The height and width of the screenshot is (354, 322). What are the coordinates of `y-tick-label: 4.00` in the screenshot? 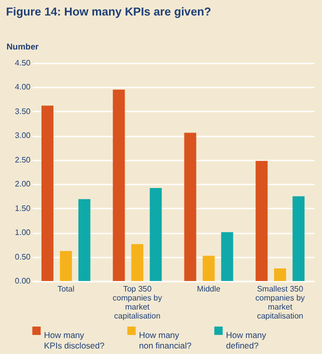 It's located at (23, 87).